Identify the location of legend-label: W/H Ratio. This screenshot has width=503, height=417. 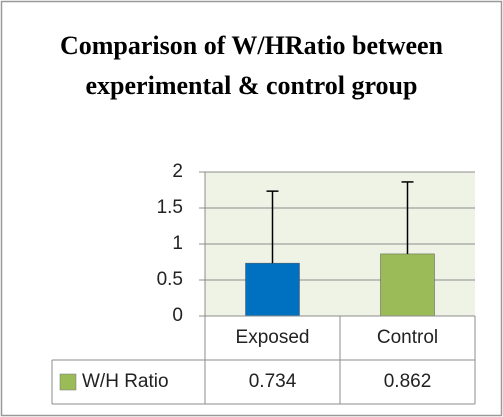
(125, 381).